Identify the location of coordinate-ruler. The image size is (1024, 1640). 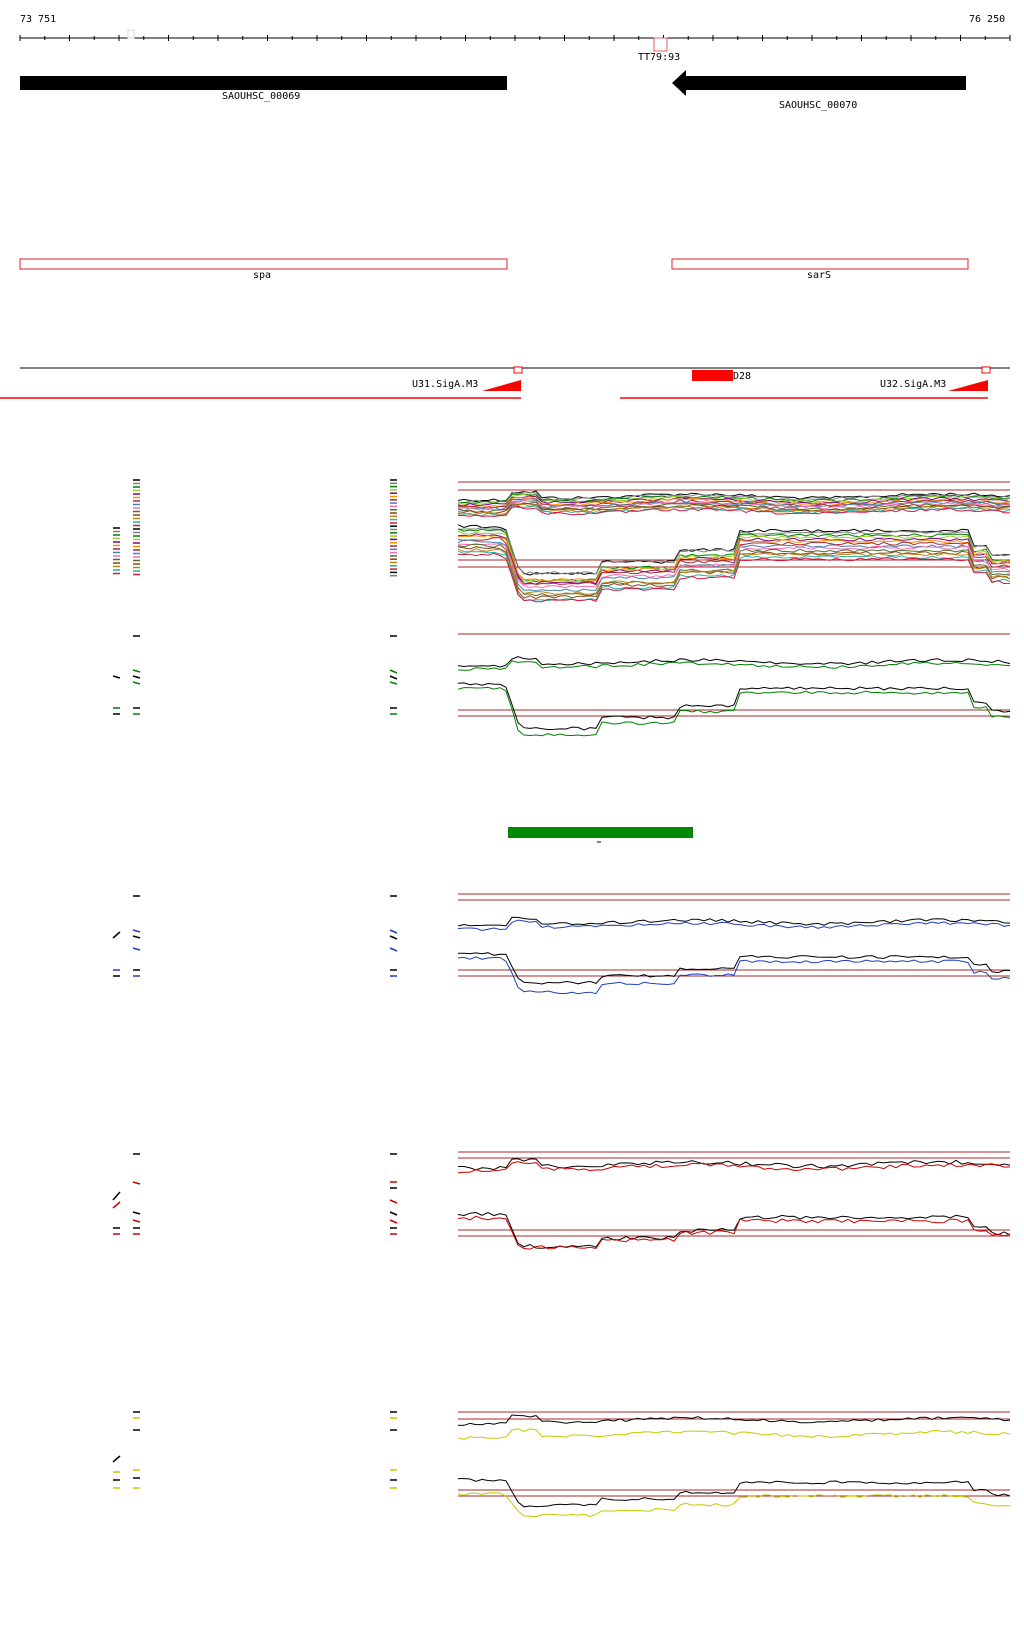
(515, 35).